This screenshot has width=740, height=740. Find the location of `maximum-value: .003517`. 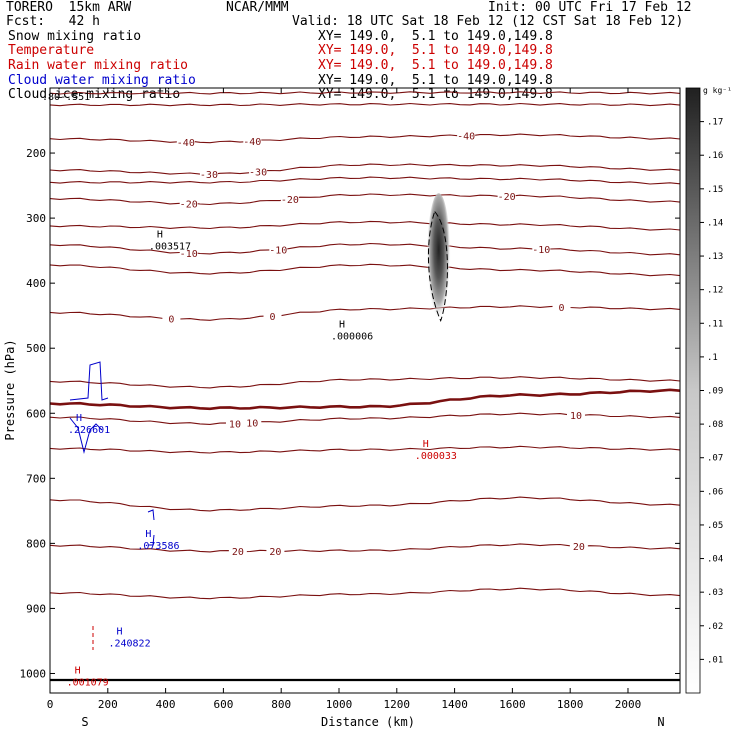

maximum-value: .003517 is located at coordinates (170, 247).